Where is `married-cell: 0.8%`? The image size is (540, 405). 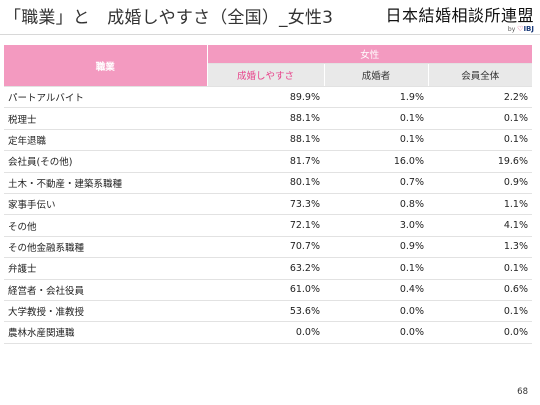 married-cell: 0.8% is located at coordinates (376, 204).